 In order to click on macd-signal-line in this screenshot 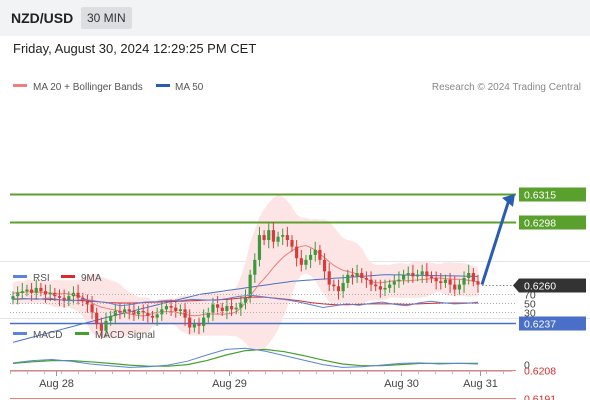, I will do `click(245, 357)`.